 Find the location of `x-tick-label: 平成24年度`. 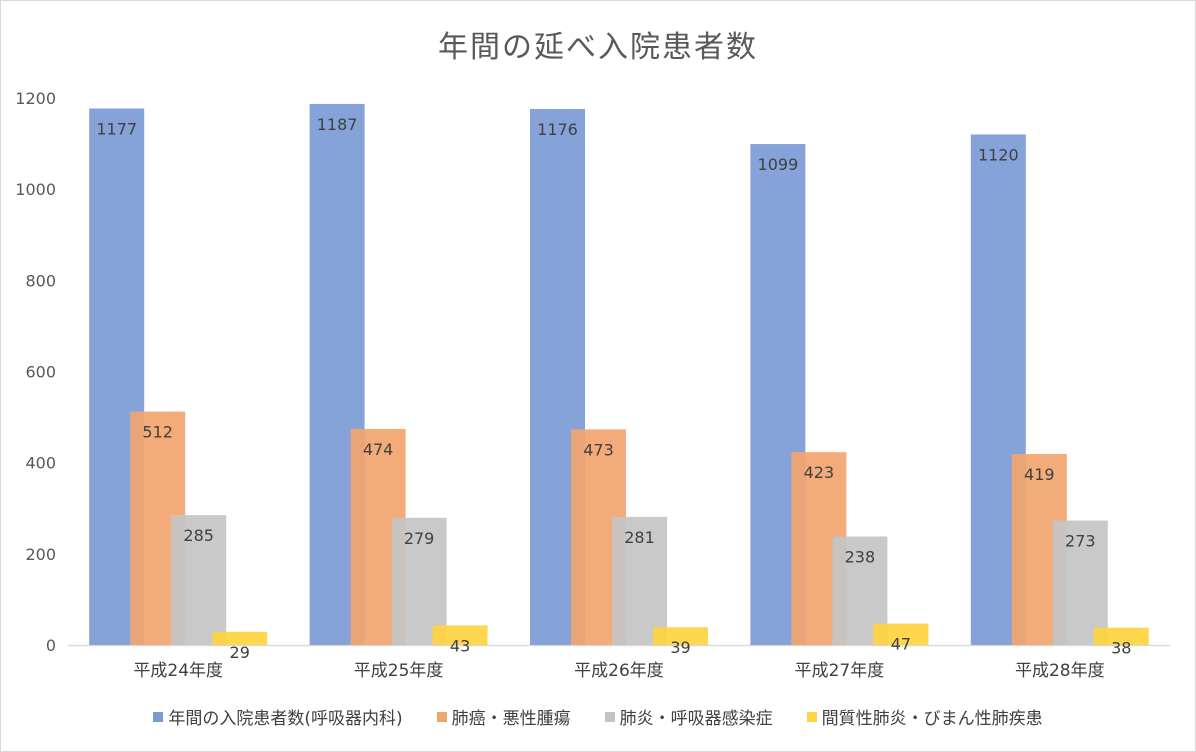

x-tick-label: 平成24年度 is located at coordinates (178, 671).